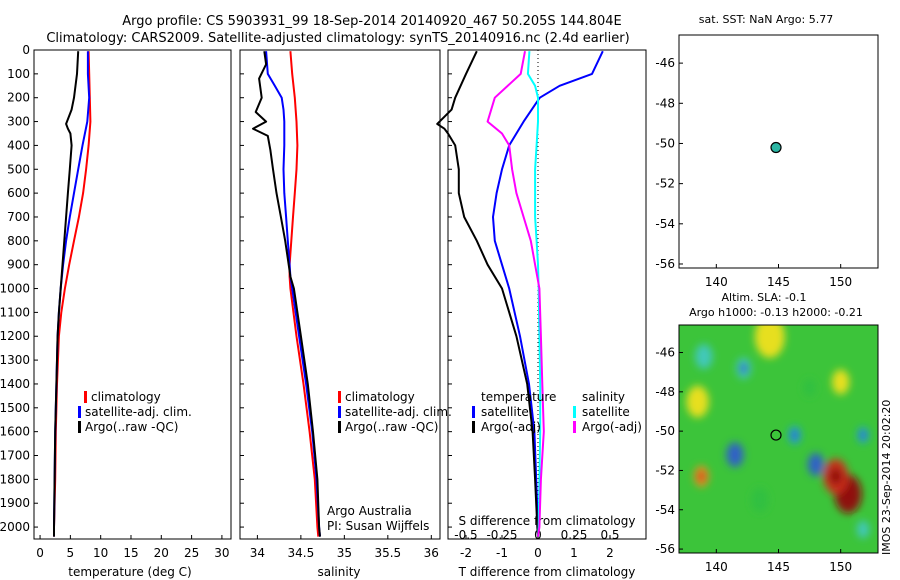 This screenshot has height=580, width=900. I want to click on legend-title-temperature: temperature, so click(518, 397).